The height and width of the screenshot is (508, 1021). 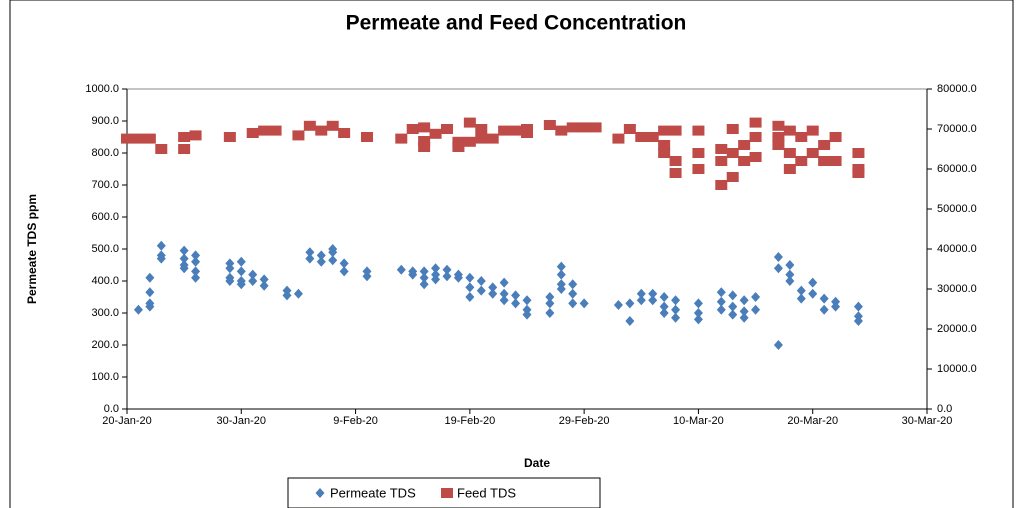 What do you see at coordinates (486, 492) in the screenshot?
I see `legend-label: Feed TDS` at bounding box center [486, 492].